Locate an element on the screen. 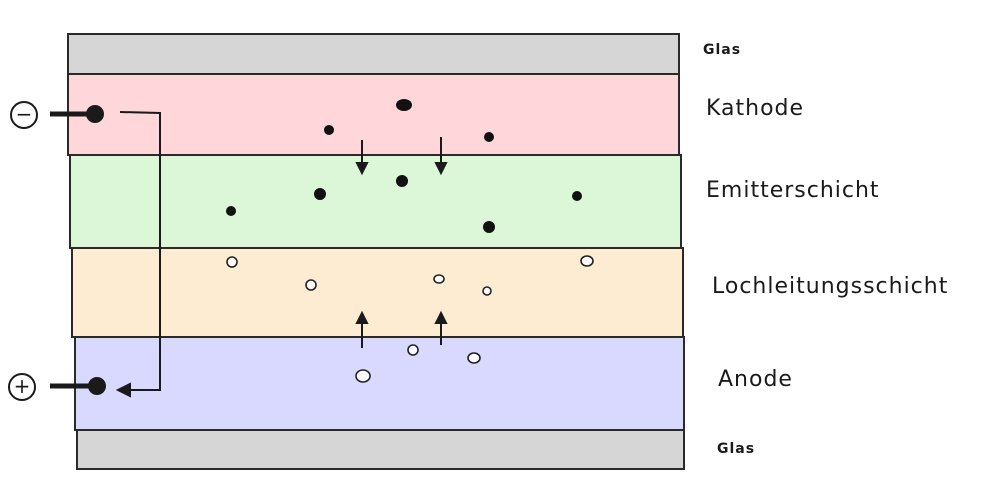 This screenshot has height=496, width=992. cathode-contact-dot is located at coordinates (95, 114).